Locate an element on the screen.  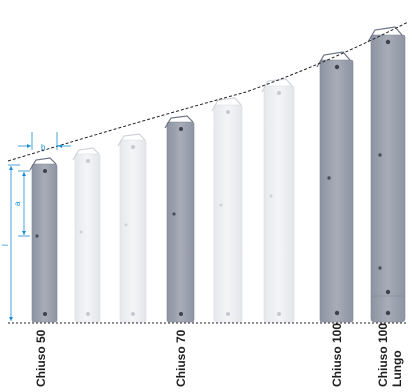
dimension-a-label: a is located at coordinates (17, 203).